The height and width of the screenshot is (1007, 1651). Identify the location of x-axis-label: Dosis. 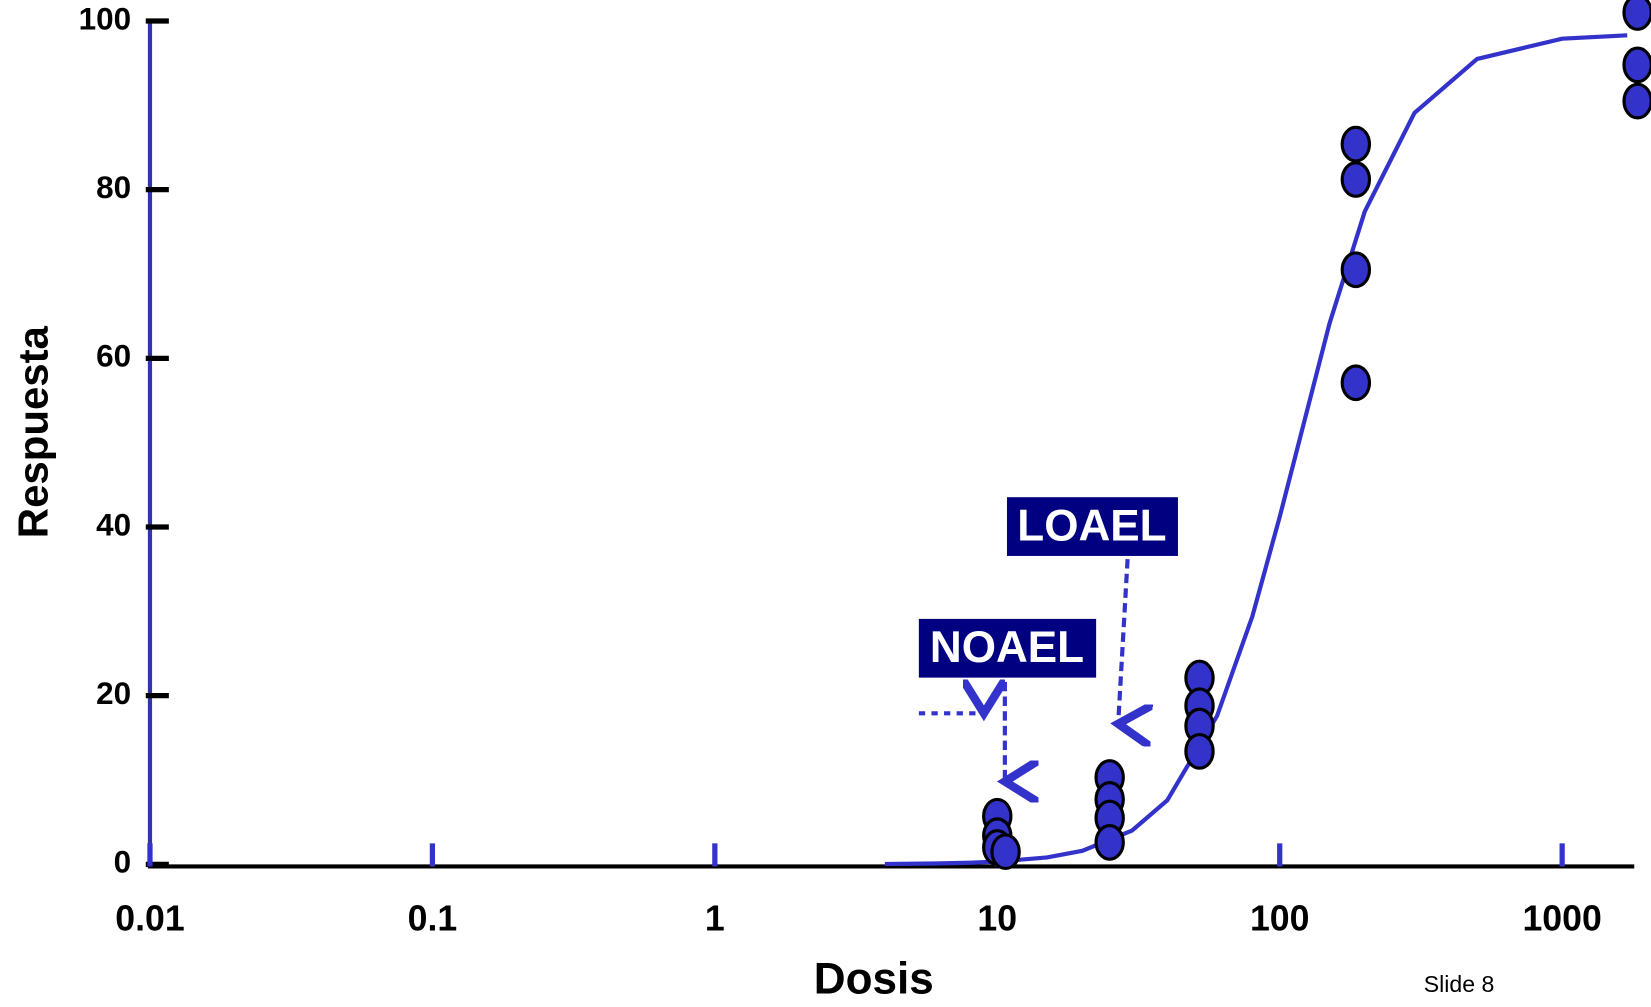
(874, 978).